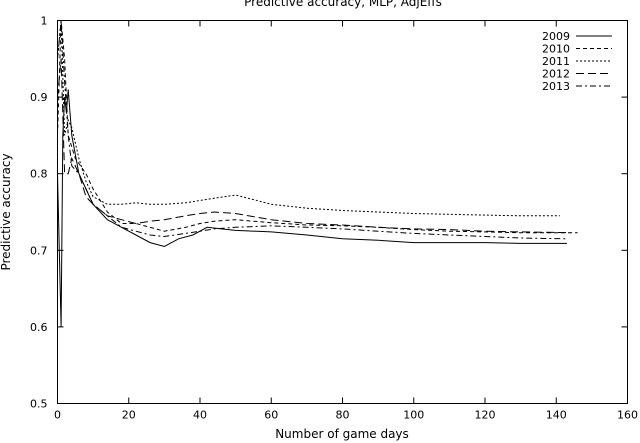 This screenshot has width=640, height=443. What do you see at coordinates (6, 211) in the screenshot?
I see `y-axis-title: Predictive accuracy` at bounding box center [6, 211].